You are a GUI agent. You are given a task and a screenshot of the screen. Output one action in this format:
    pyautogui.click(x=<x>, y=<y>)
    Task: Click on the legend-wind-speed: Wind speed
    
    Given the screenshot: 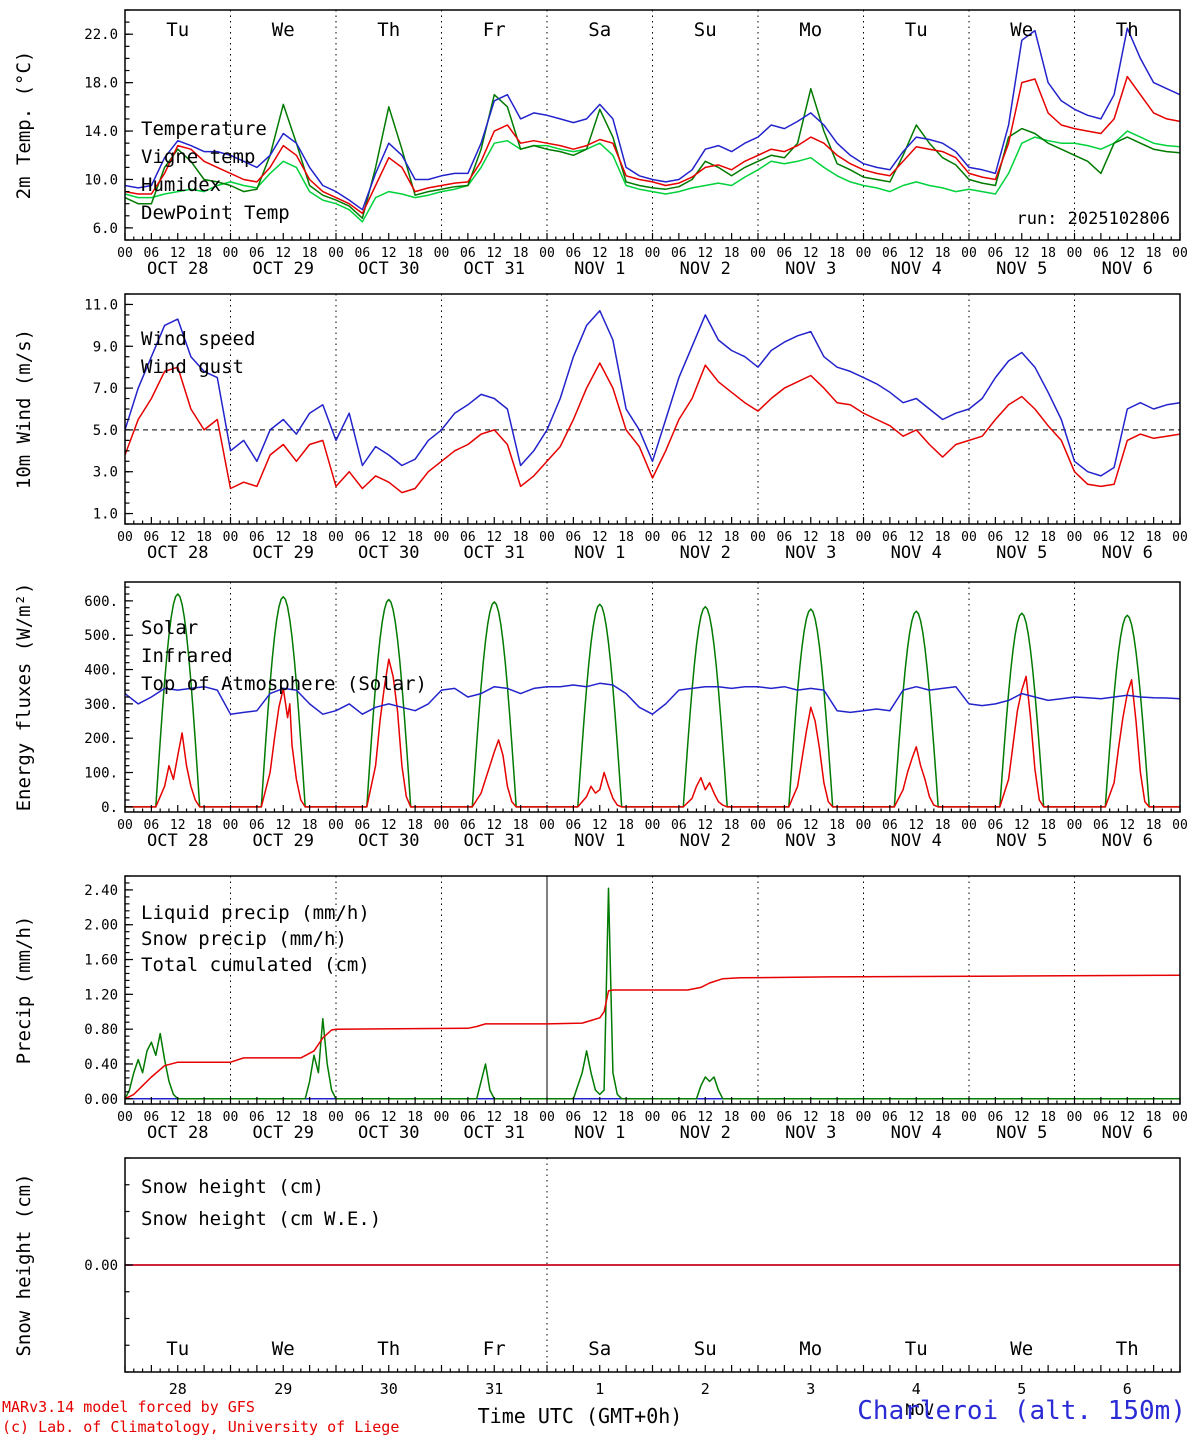 What is the action you would take?
    pyautogui.click(x=198, y=339)
    